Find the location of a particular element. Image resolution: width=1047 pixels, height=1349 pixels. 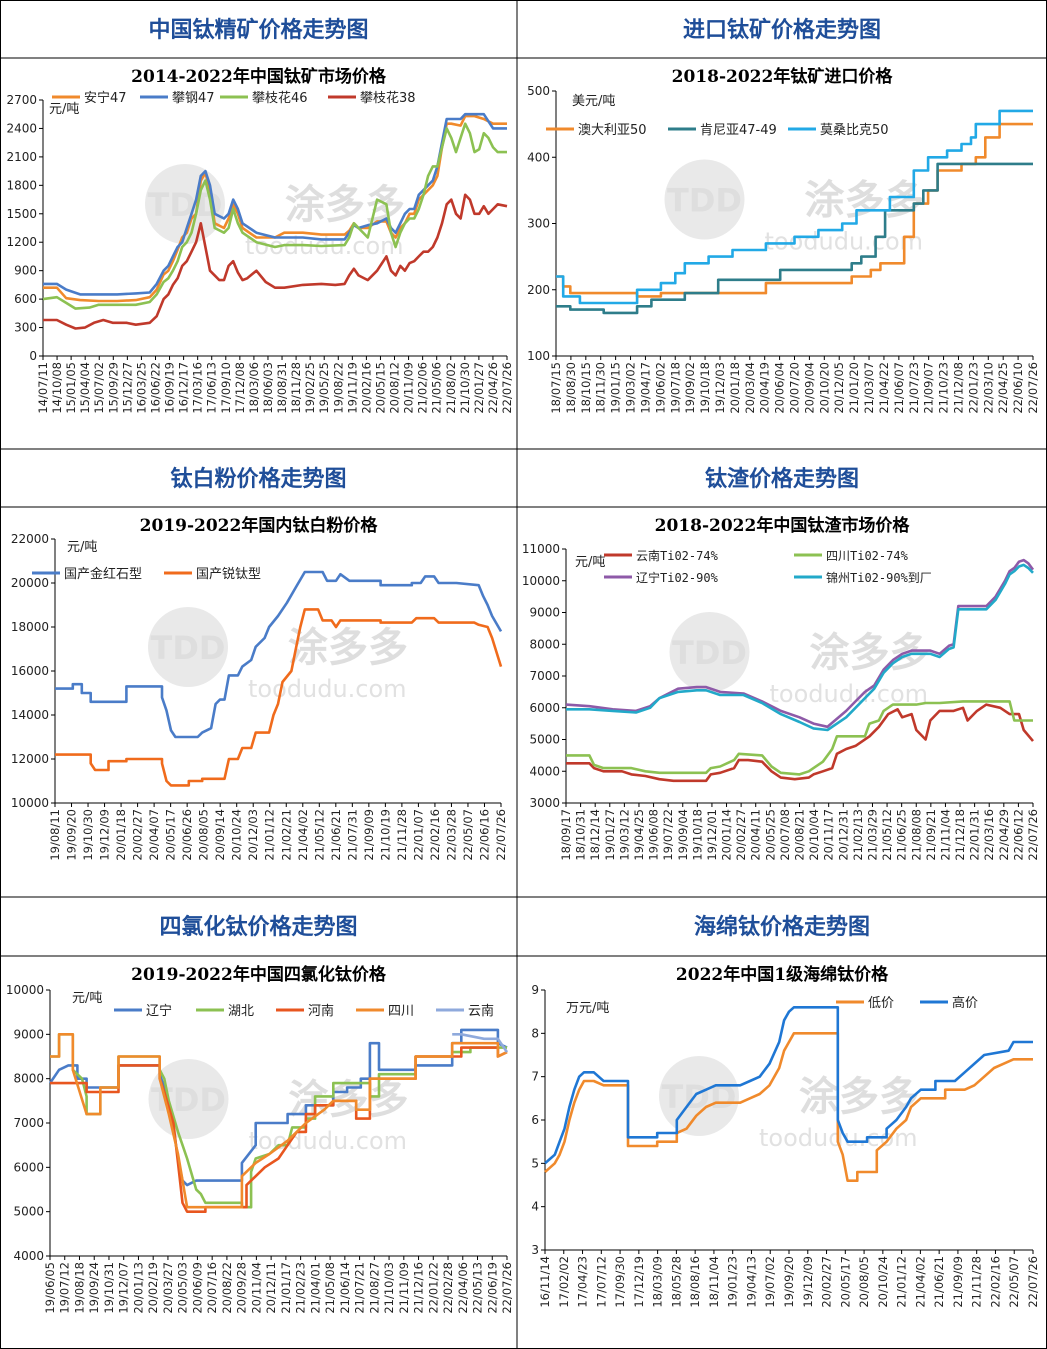

y-axis-unit: 元/吨 is located at coordinates (87, 998).